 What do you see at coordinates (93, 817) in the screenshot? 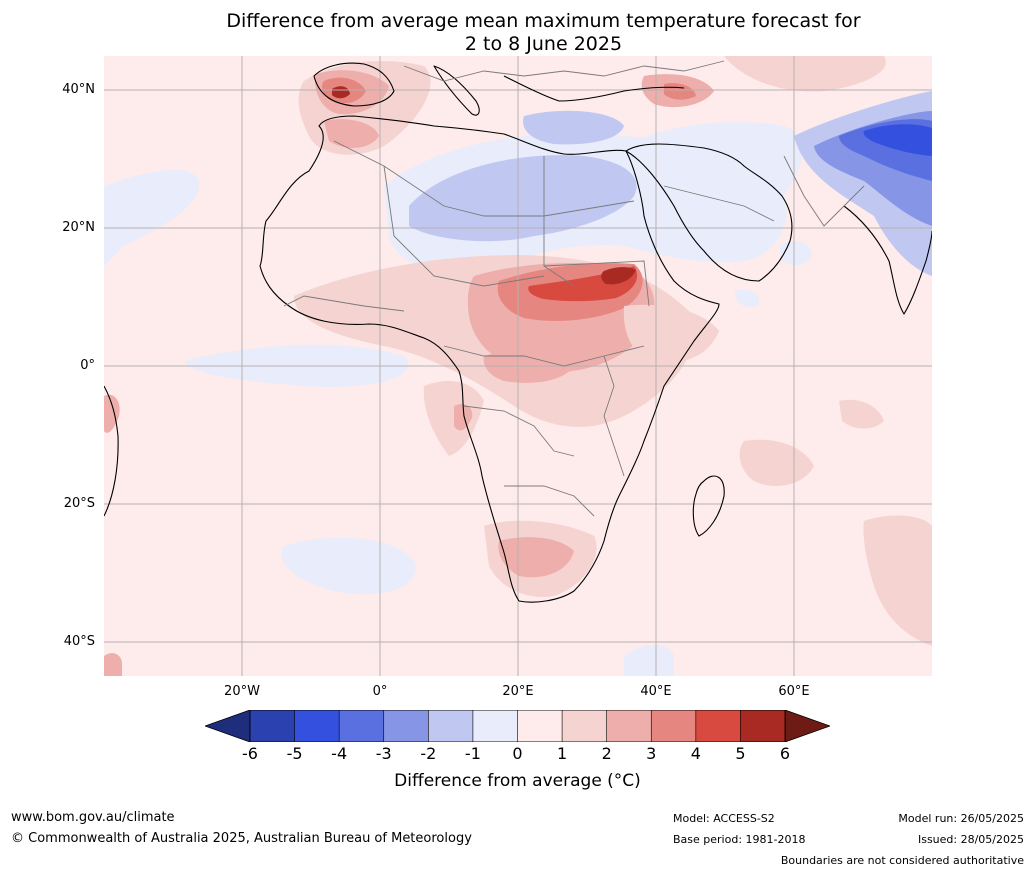
I see `footer-url: www.bom.gov.au/climate` at bounding box center [93, 817].